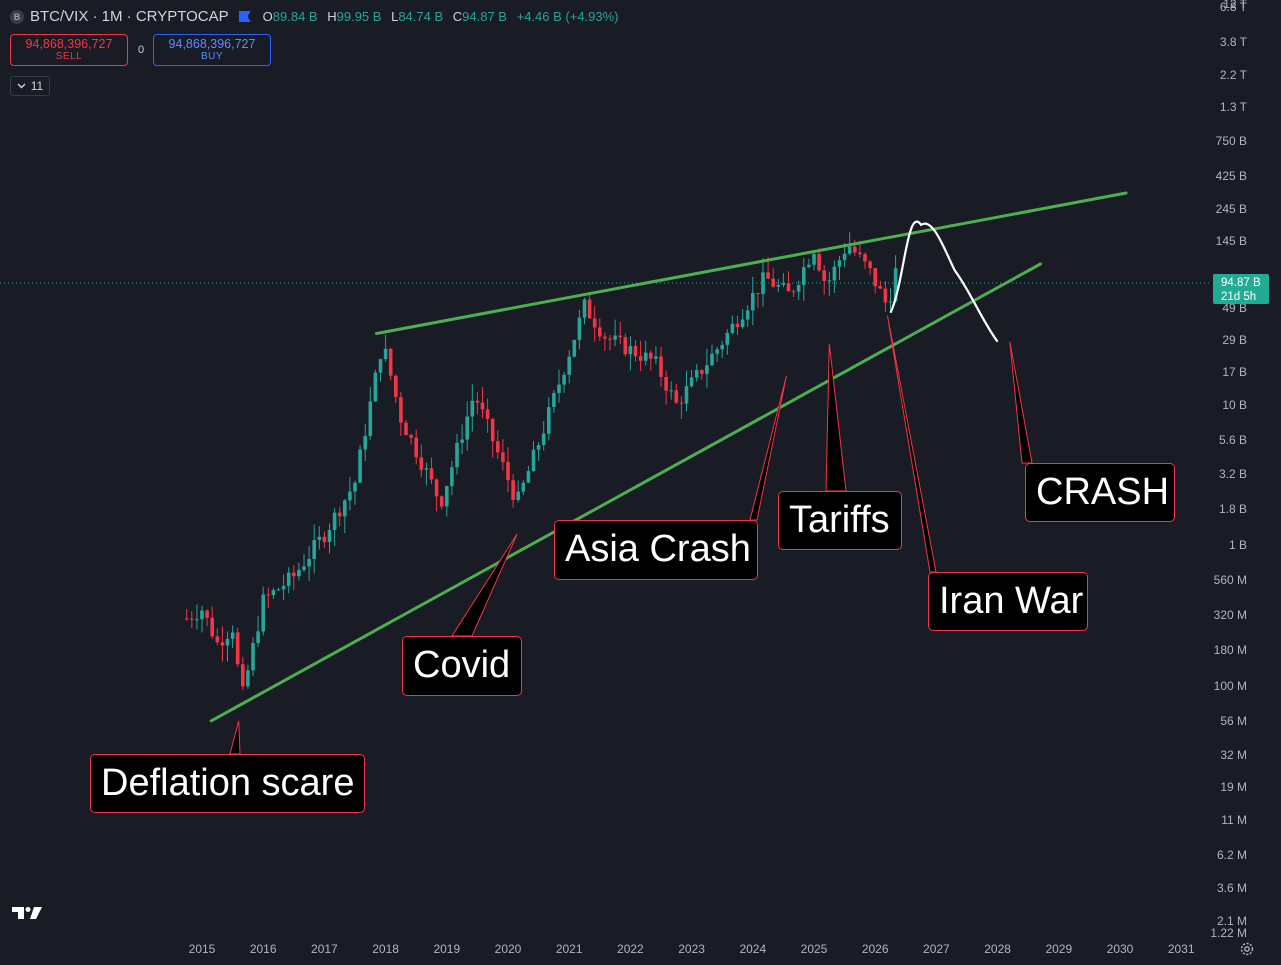  What do you see at coordinates (28, 913) in the screenshot?
I see `tradingview-logo` at bounding box center [28, 913].